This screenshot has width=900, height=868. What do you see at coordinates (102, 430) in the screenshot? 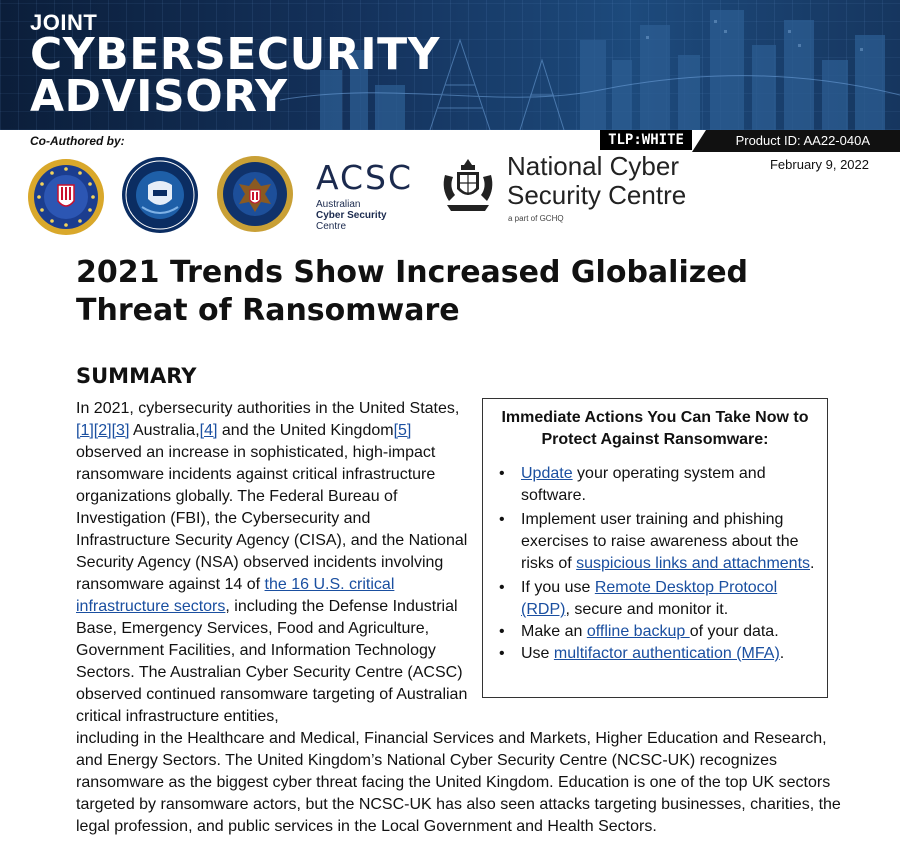
I see `reference-link-2: [2]` at bounding box center [102, 430].